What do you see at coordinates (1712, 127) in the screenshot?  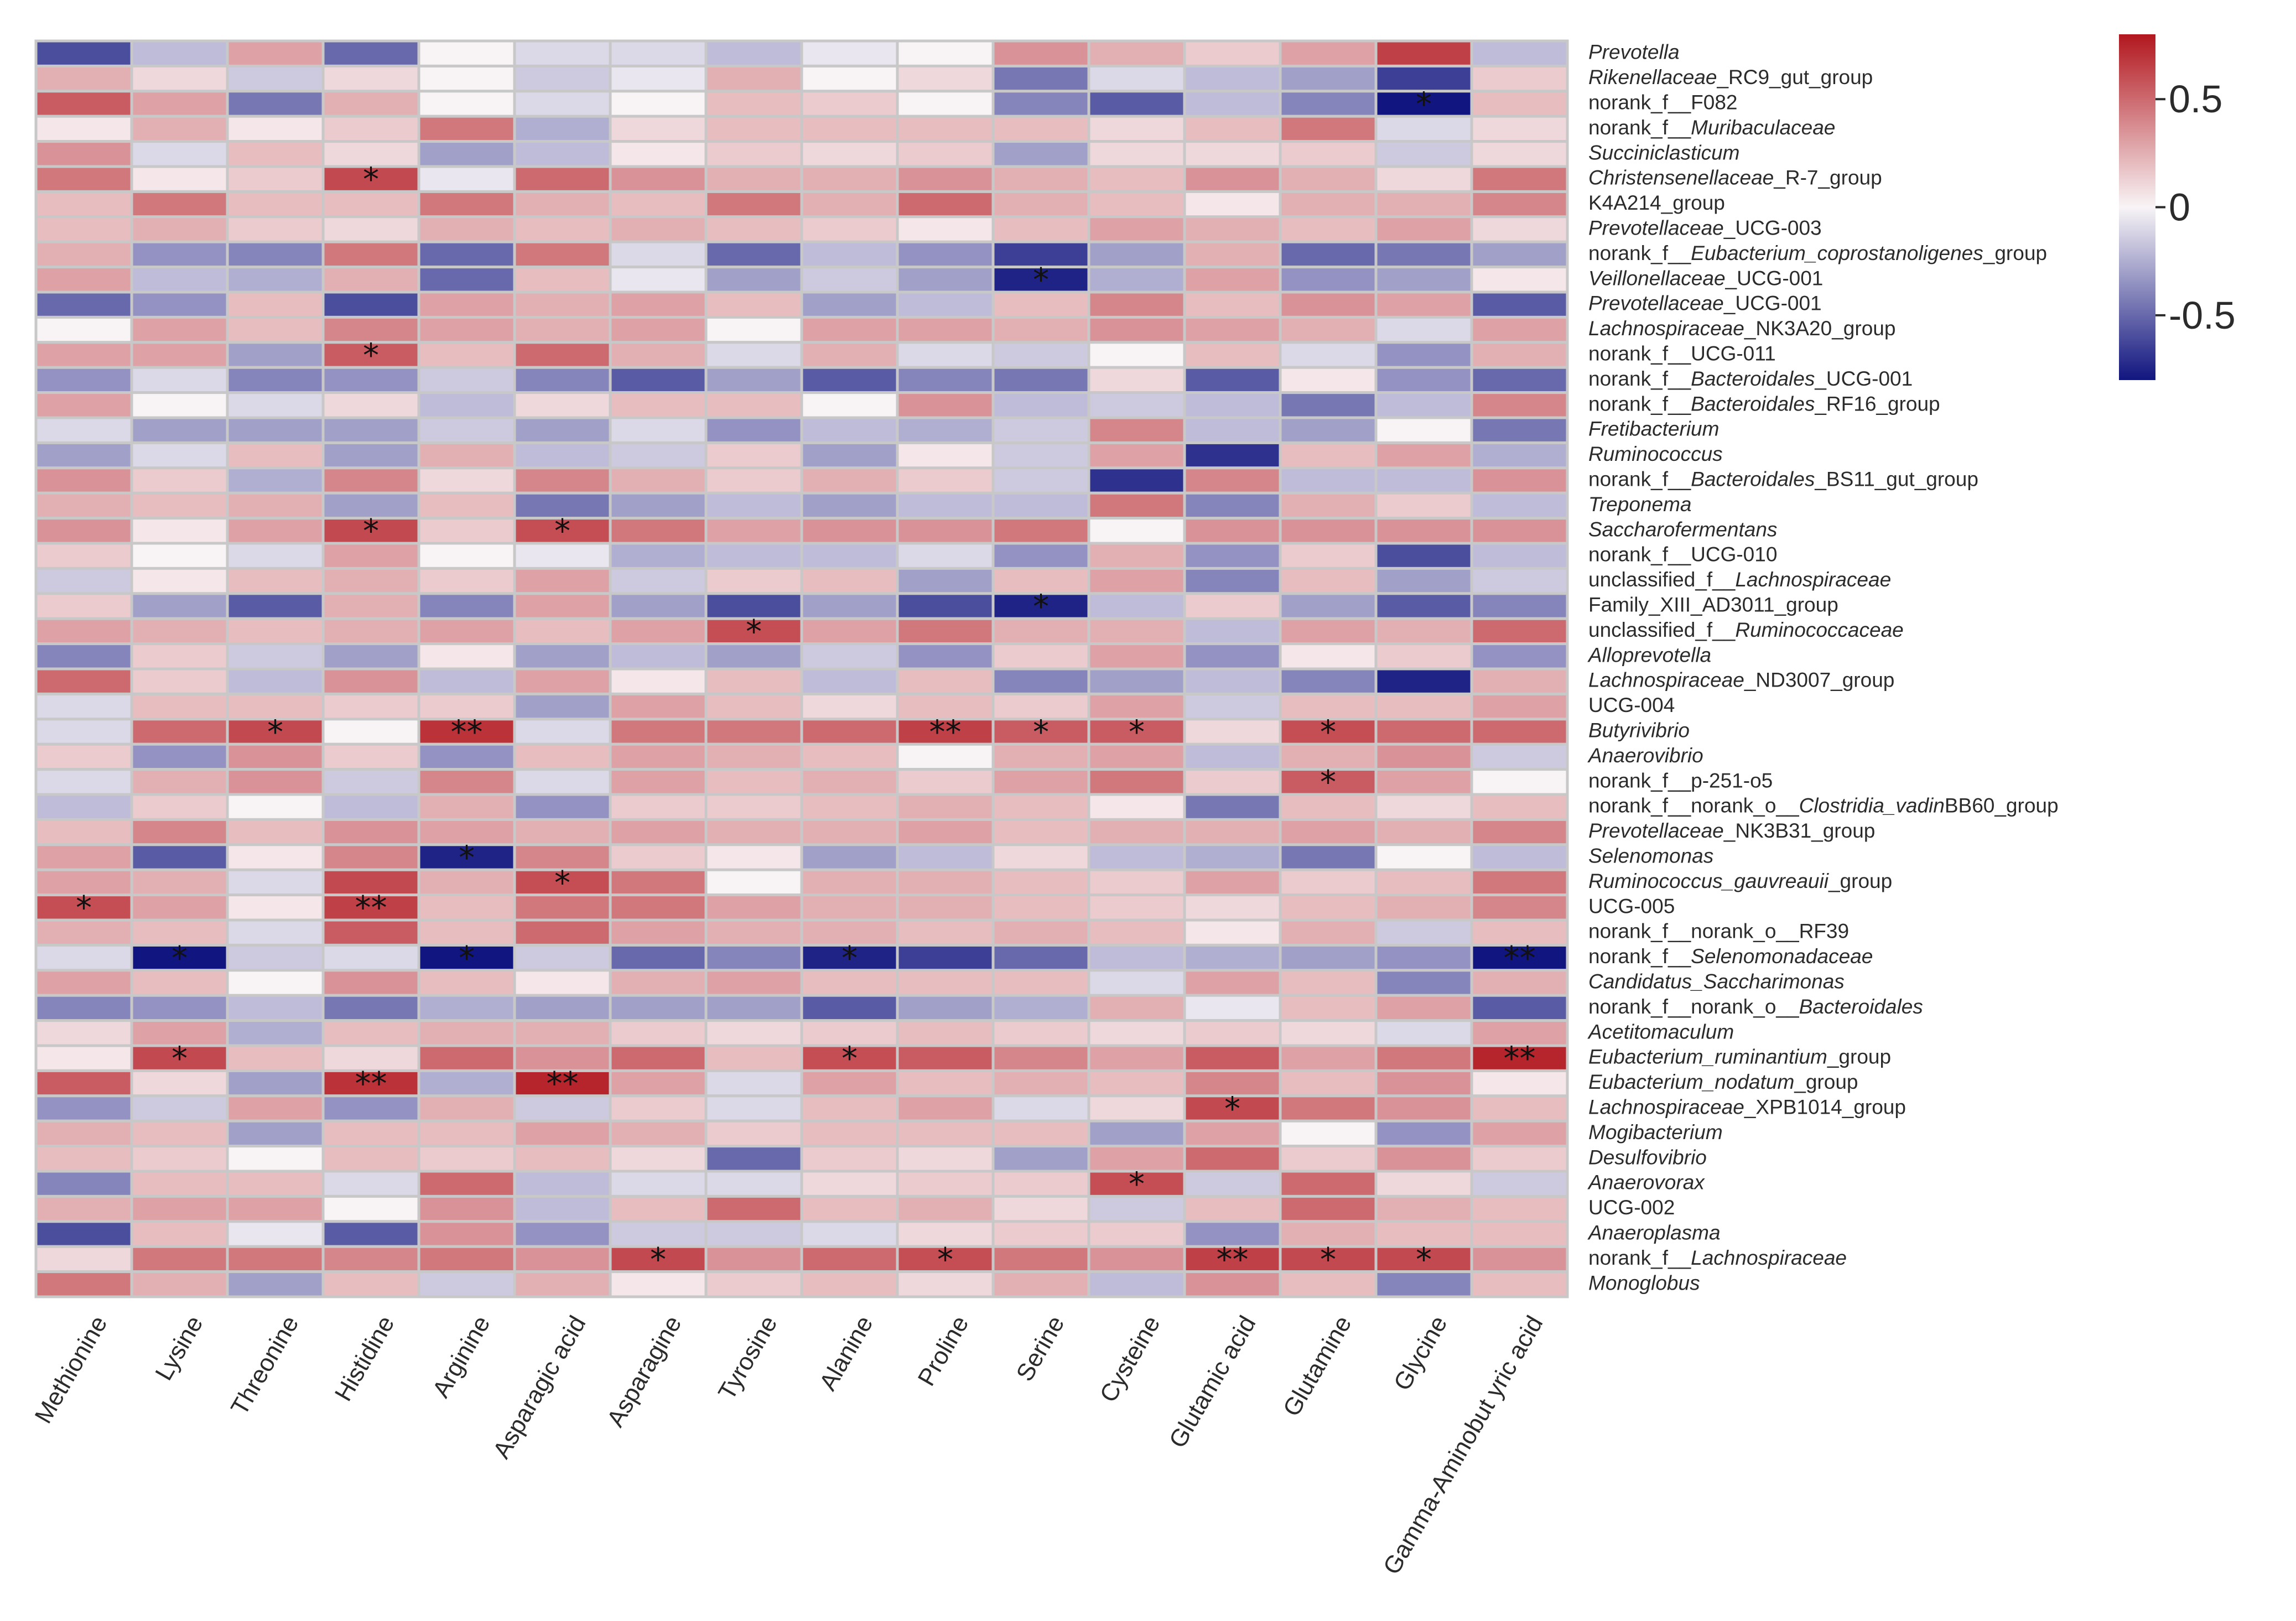 I see `row-label: norank_f__Muribaculaceae` at bounding box center [1712, 127].